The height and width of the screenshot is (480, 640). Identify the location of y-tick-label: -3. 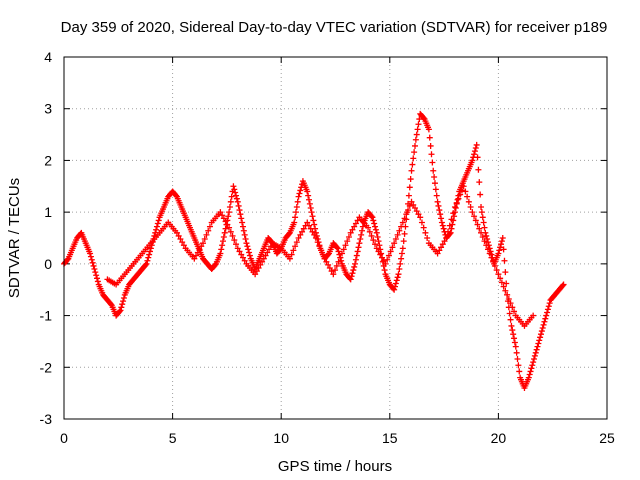
(46, 419).